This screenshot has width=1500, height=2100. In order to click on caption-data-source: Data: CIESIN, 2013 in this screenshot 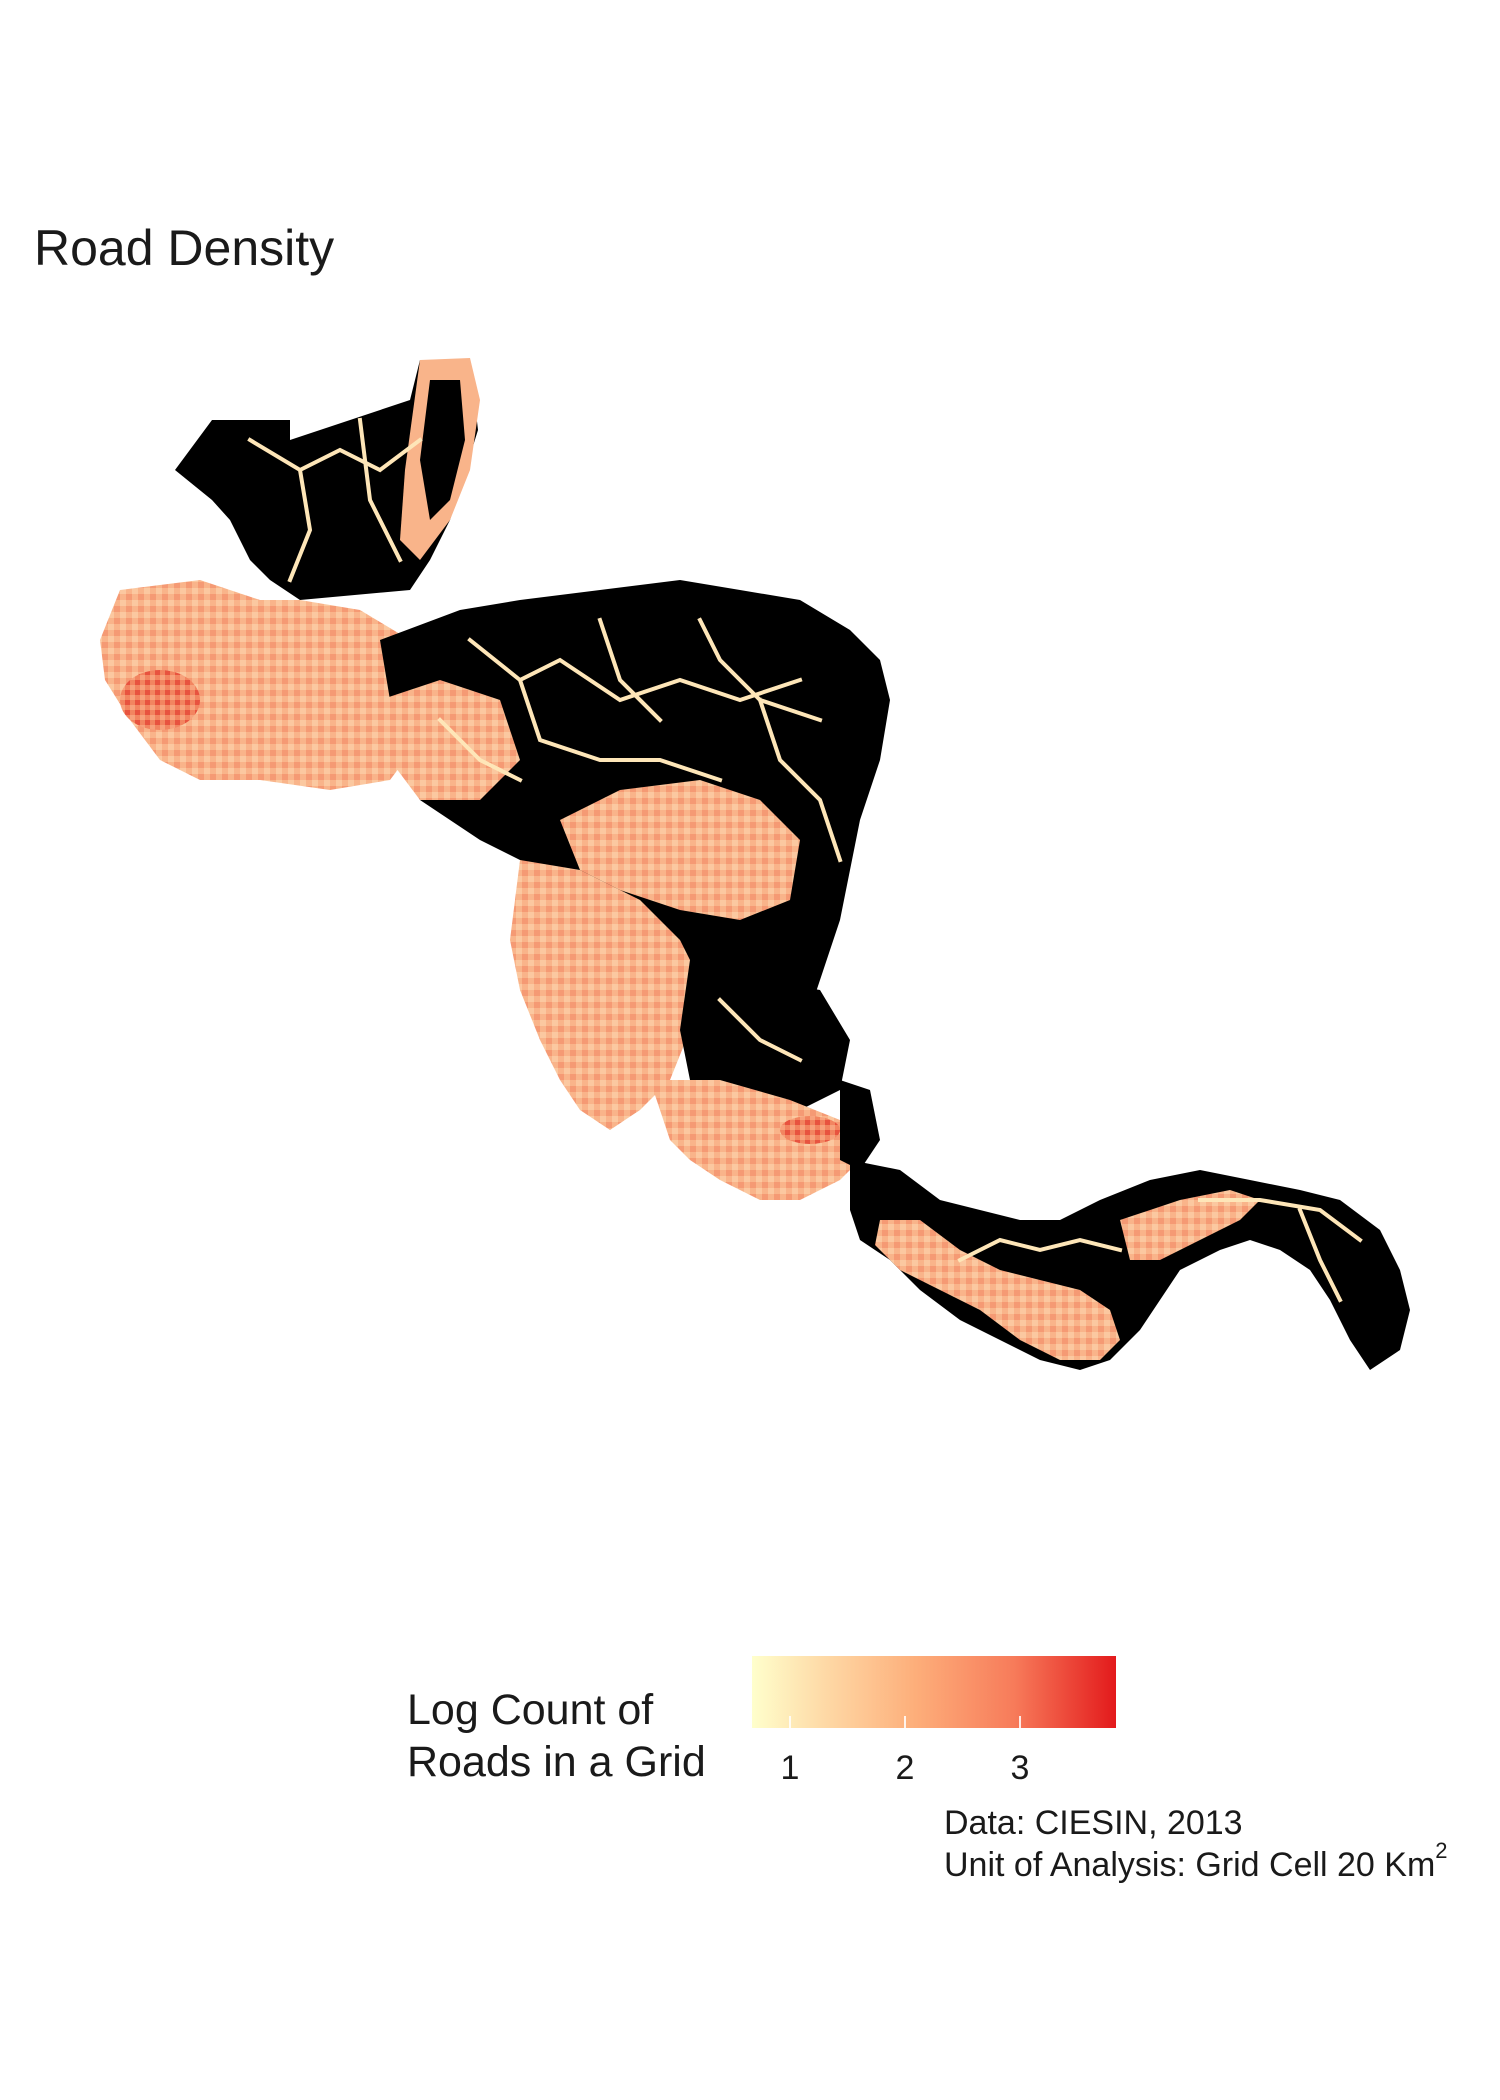, I will do `click(1093, 1823)`.